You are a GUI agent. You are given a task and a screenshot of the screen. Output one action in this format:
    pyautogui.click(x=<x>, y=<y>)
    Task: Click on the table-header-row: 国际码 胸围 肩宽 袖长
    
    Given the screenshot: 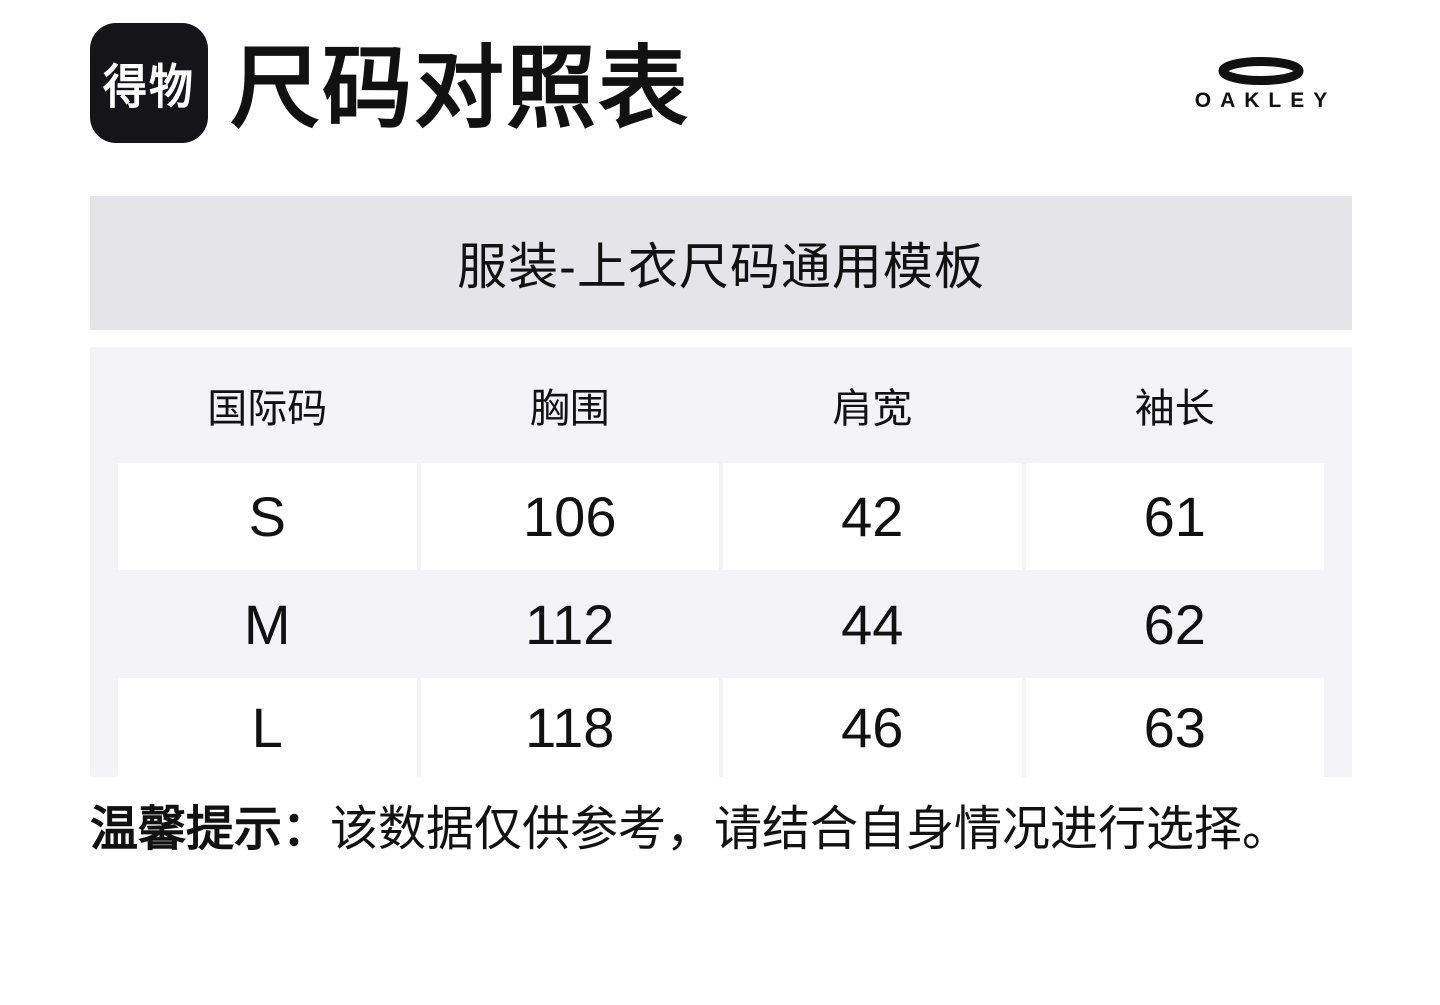 What is the action you would take?
    pyautogui.click(x=721, y=405)
    